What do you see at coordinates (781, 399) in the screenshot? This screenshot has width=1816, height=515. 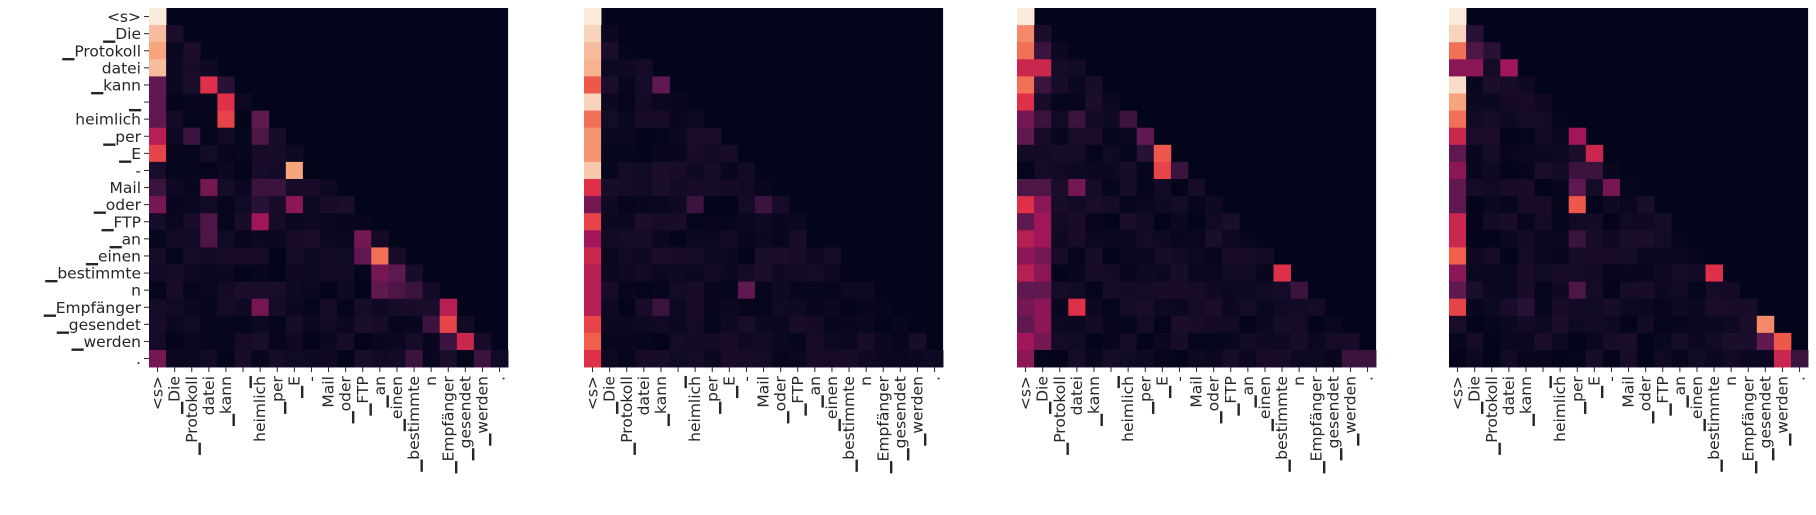 I see `x-tick-label: ▁oder` at bounding box center [781, 399].